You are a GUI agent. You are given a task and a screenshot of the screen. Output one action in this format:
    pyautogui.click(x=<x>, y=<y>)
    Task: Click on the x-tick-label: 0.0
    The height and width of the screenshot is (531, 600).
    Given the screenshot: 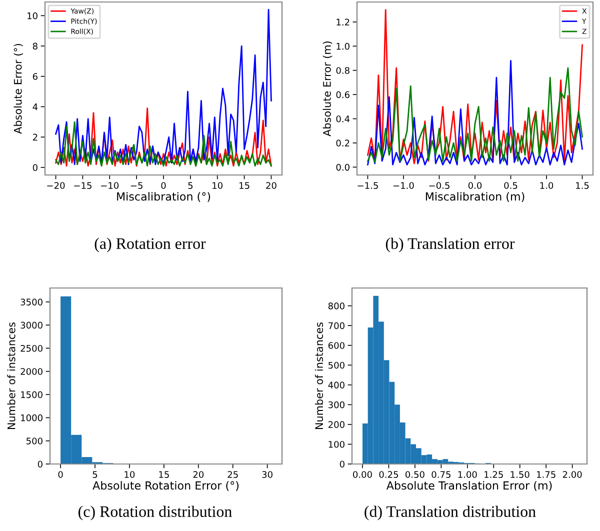 What is the action you would take?
    pyautogui.click(x=475, y=185)
    